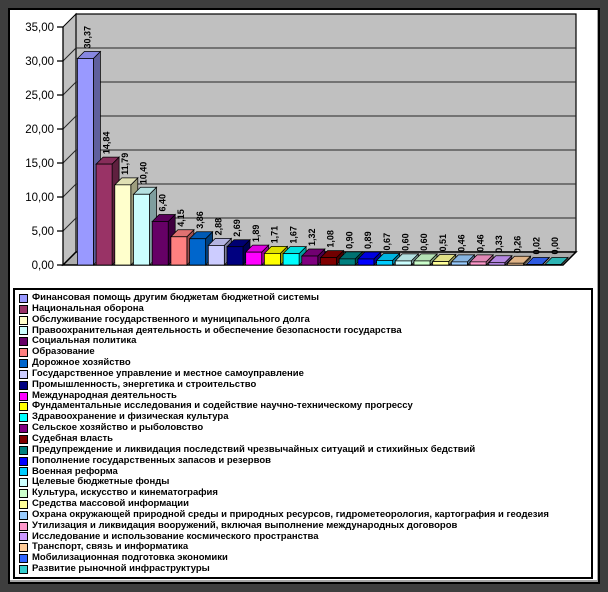 Image resolution: width=608 pixels, height=592 pixels. Describe the element at coordinates (72, 438) in the screenshot. I see `legend-item-label: Судебная власть` at that location.